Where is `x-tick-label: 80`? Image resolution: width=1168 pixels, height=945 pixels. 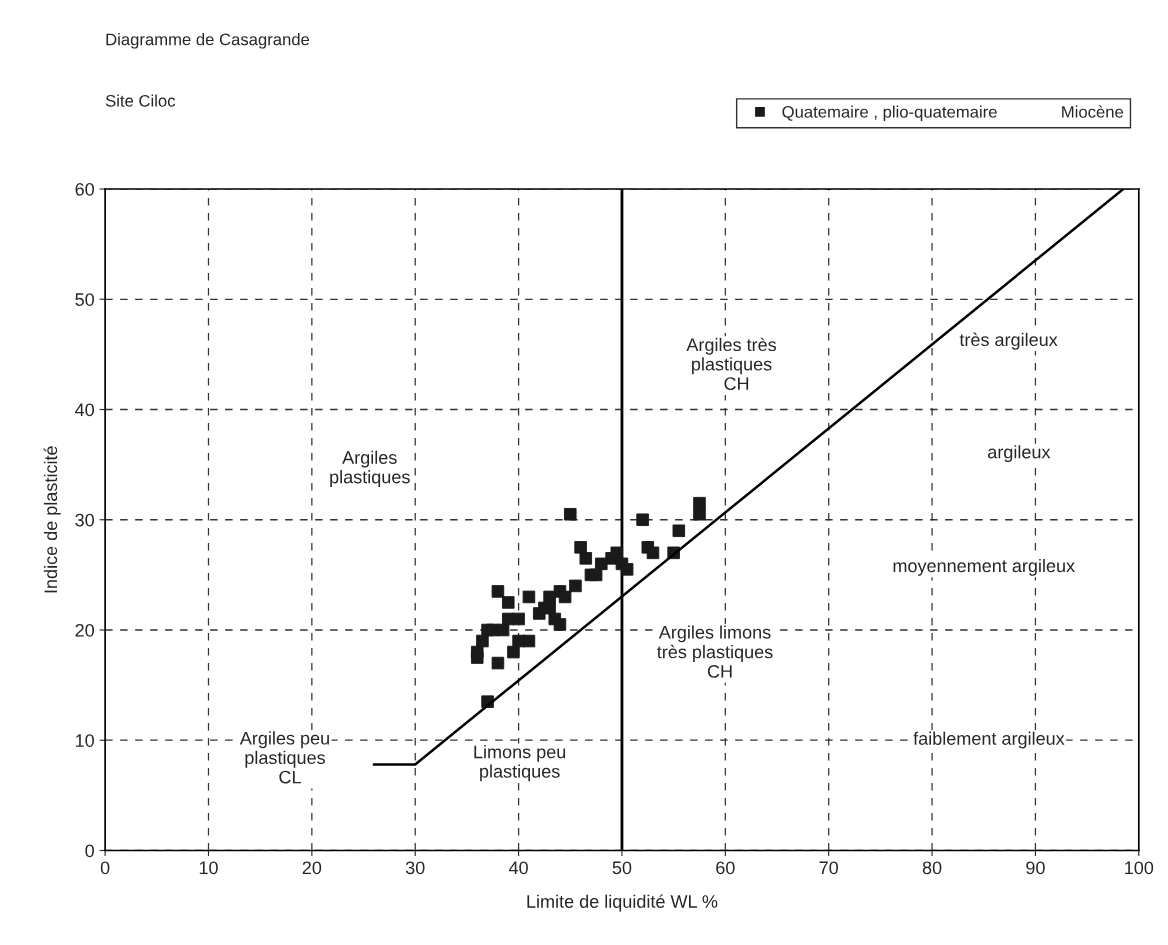
x-tick-label: 80 is located at coordinates (932, 868).